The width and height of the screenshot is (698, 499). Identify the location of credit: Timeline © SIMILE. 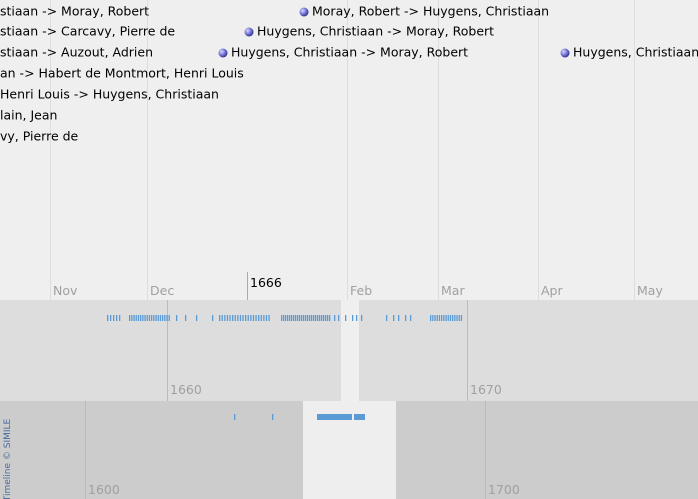
(8, 458).